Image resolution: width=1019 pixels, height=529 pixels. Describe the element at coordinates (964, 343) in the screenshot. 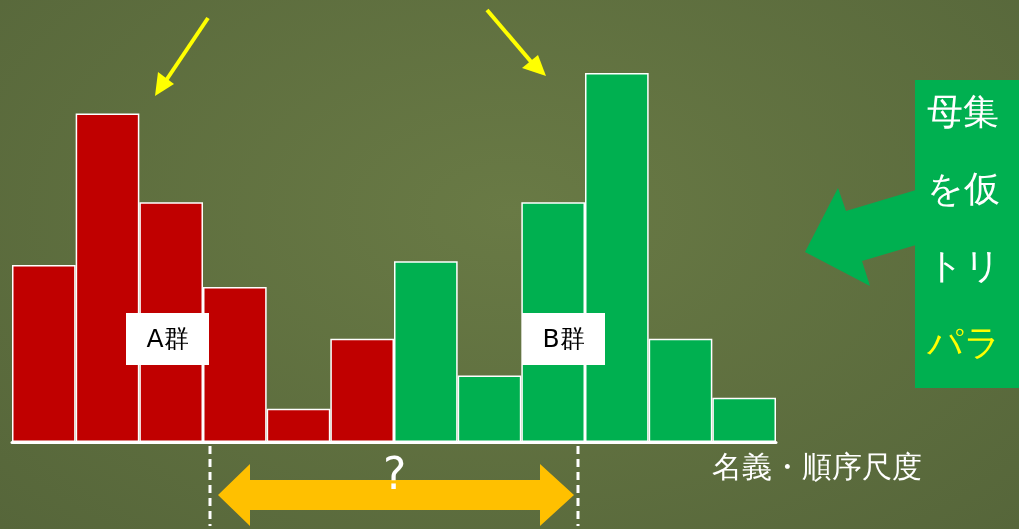

I see `text: パラ` at that location.